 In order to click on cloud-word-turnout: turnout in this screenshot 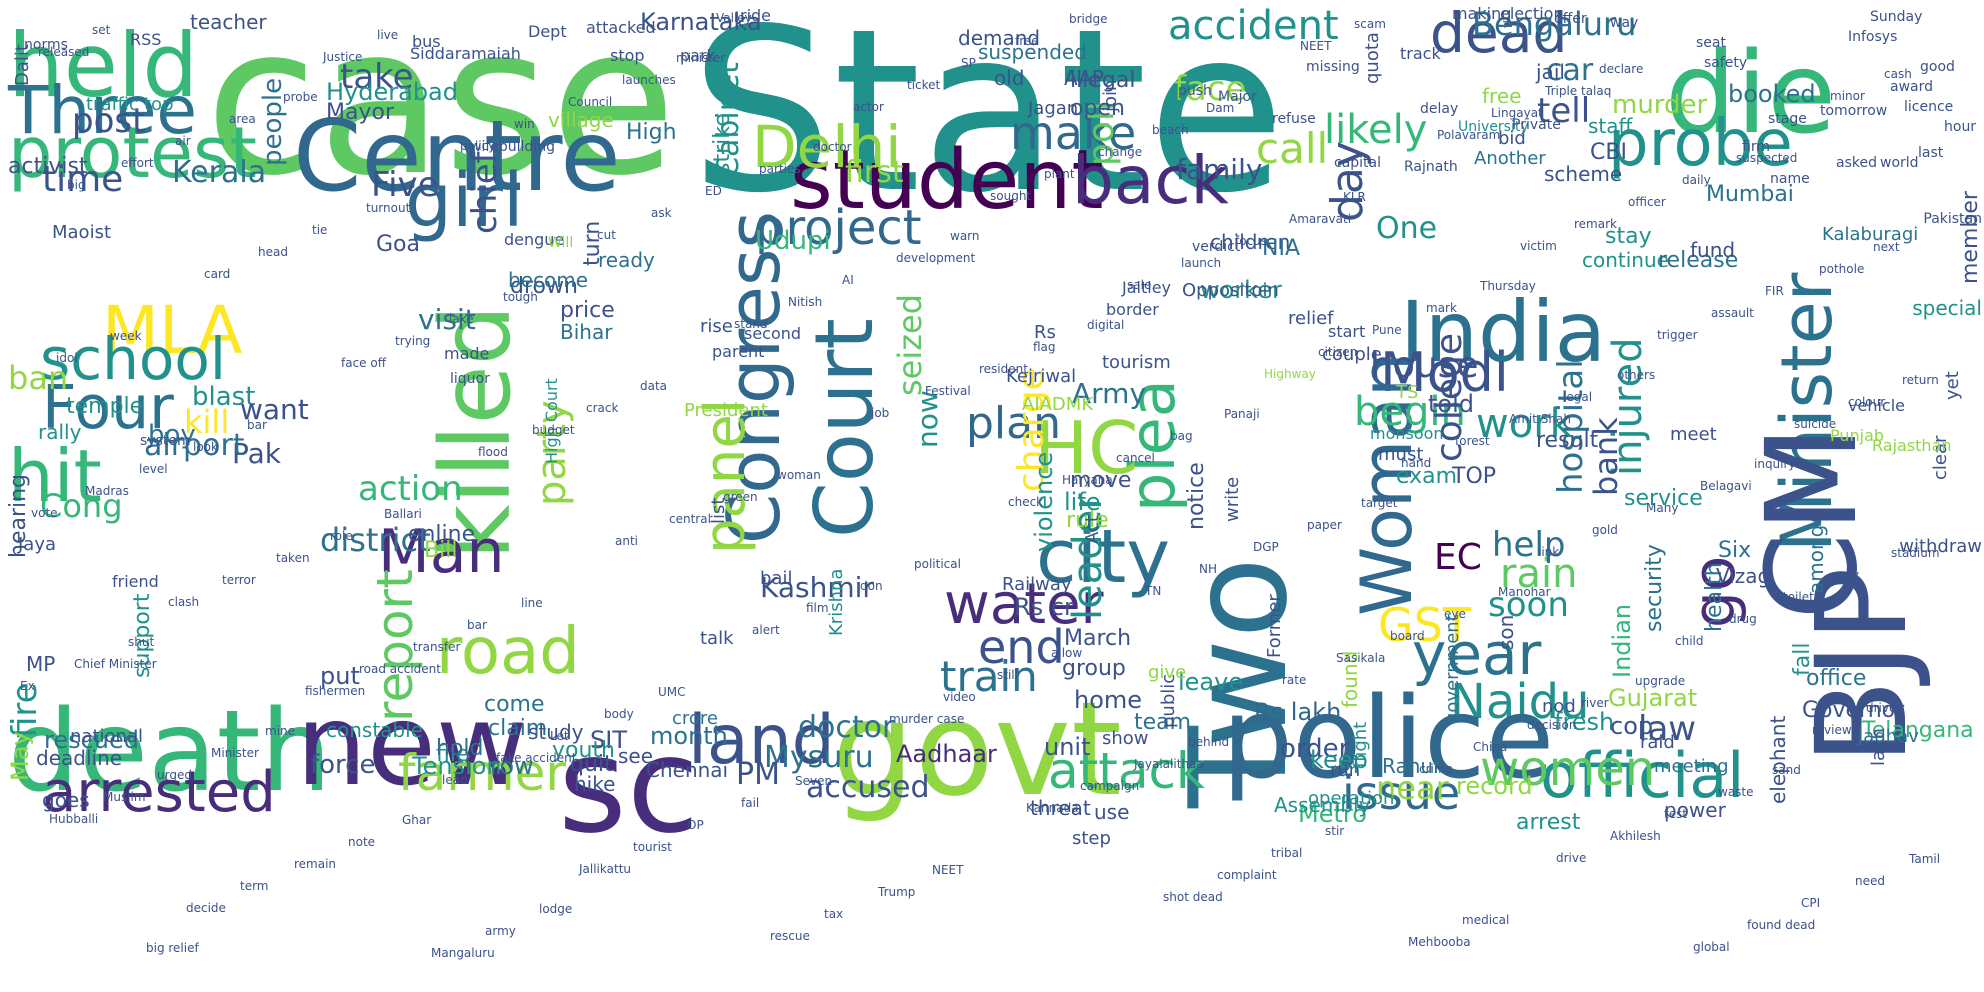, I will do `click(388, 208)`.